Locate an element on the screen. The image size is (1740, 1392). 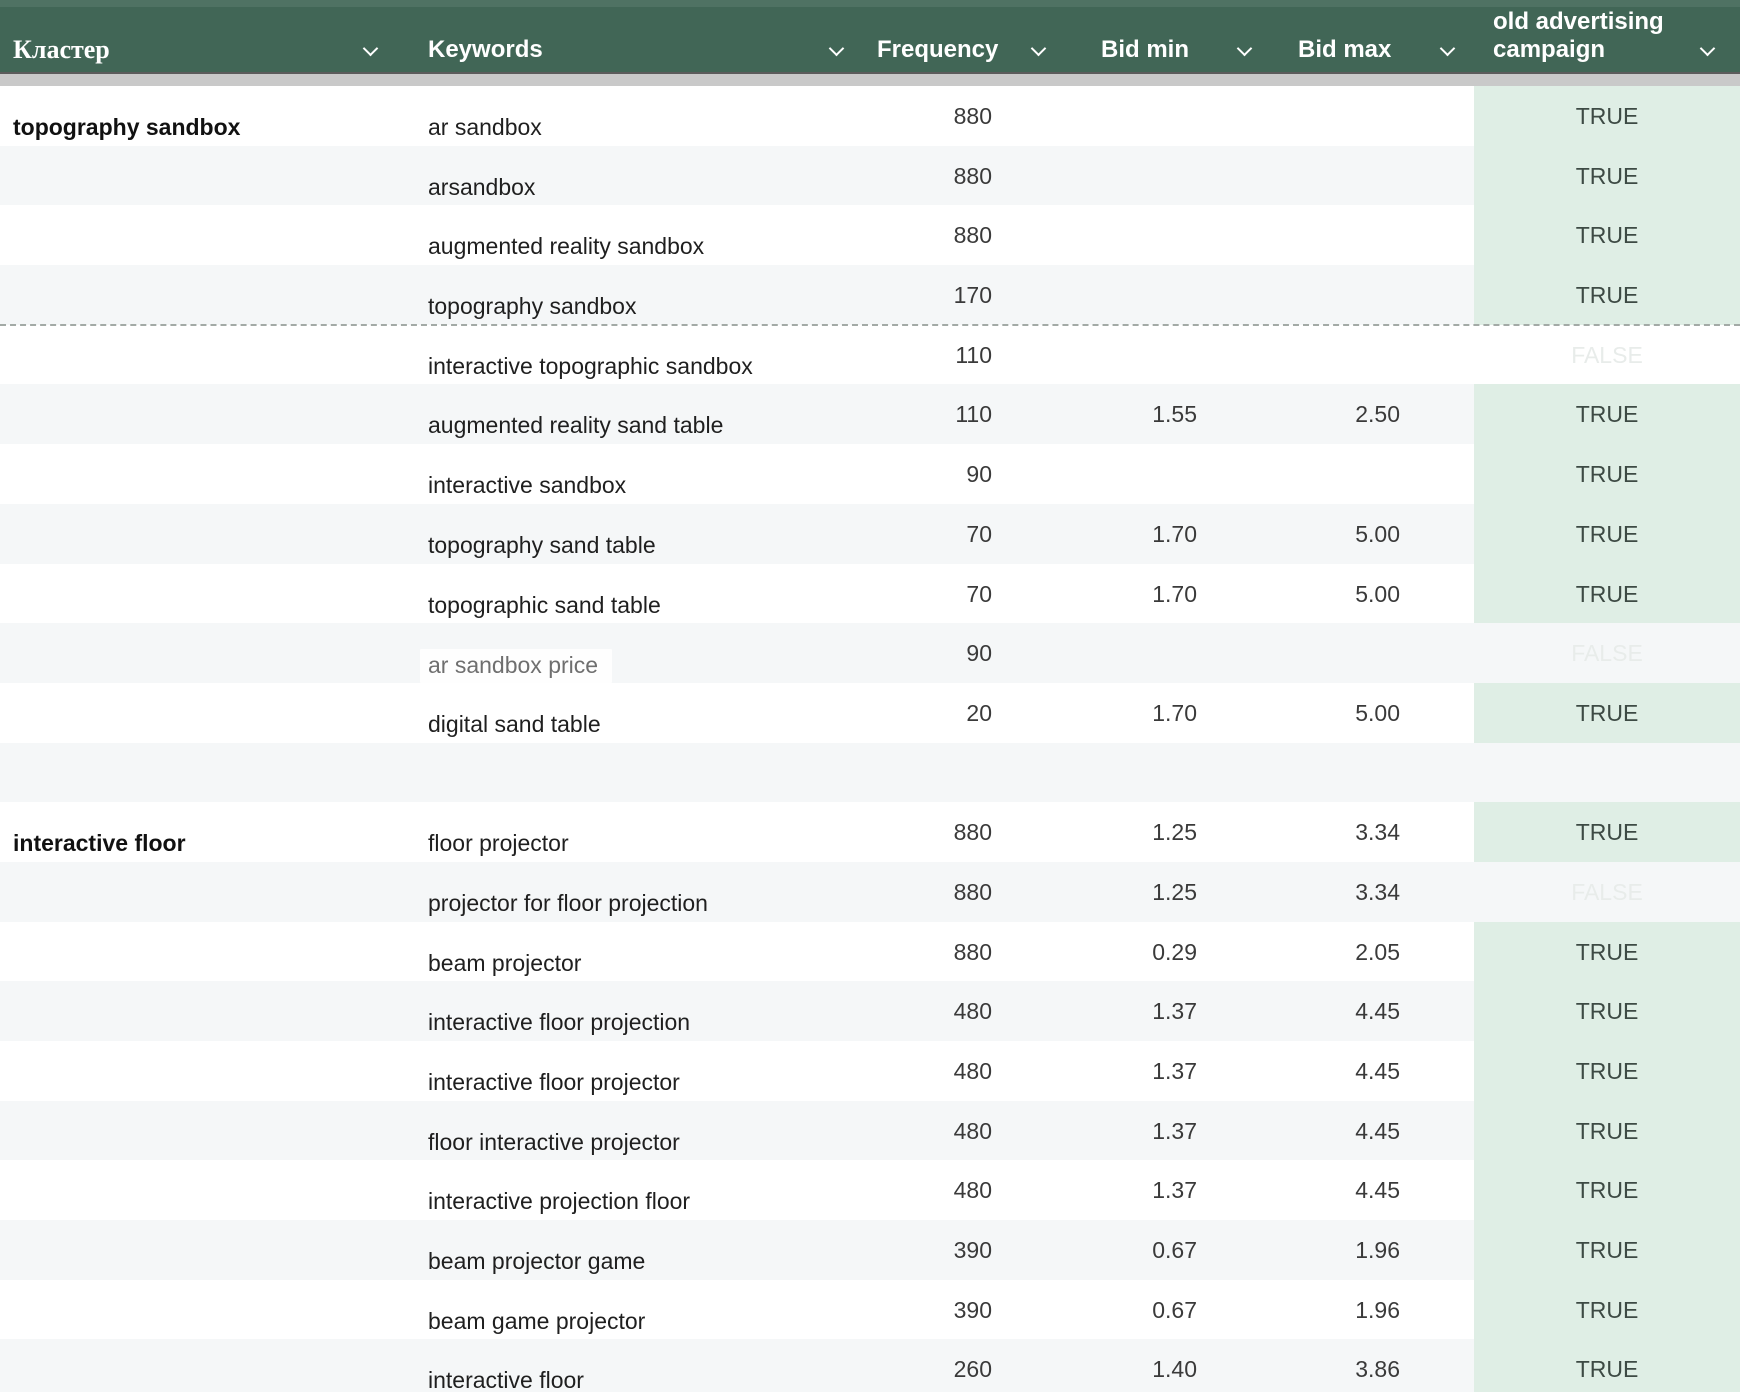
keyword-cell: arsandbox is located at coordinates (482, 186).